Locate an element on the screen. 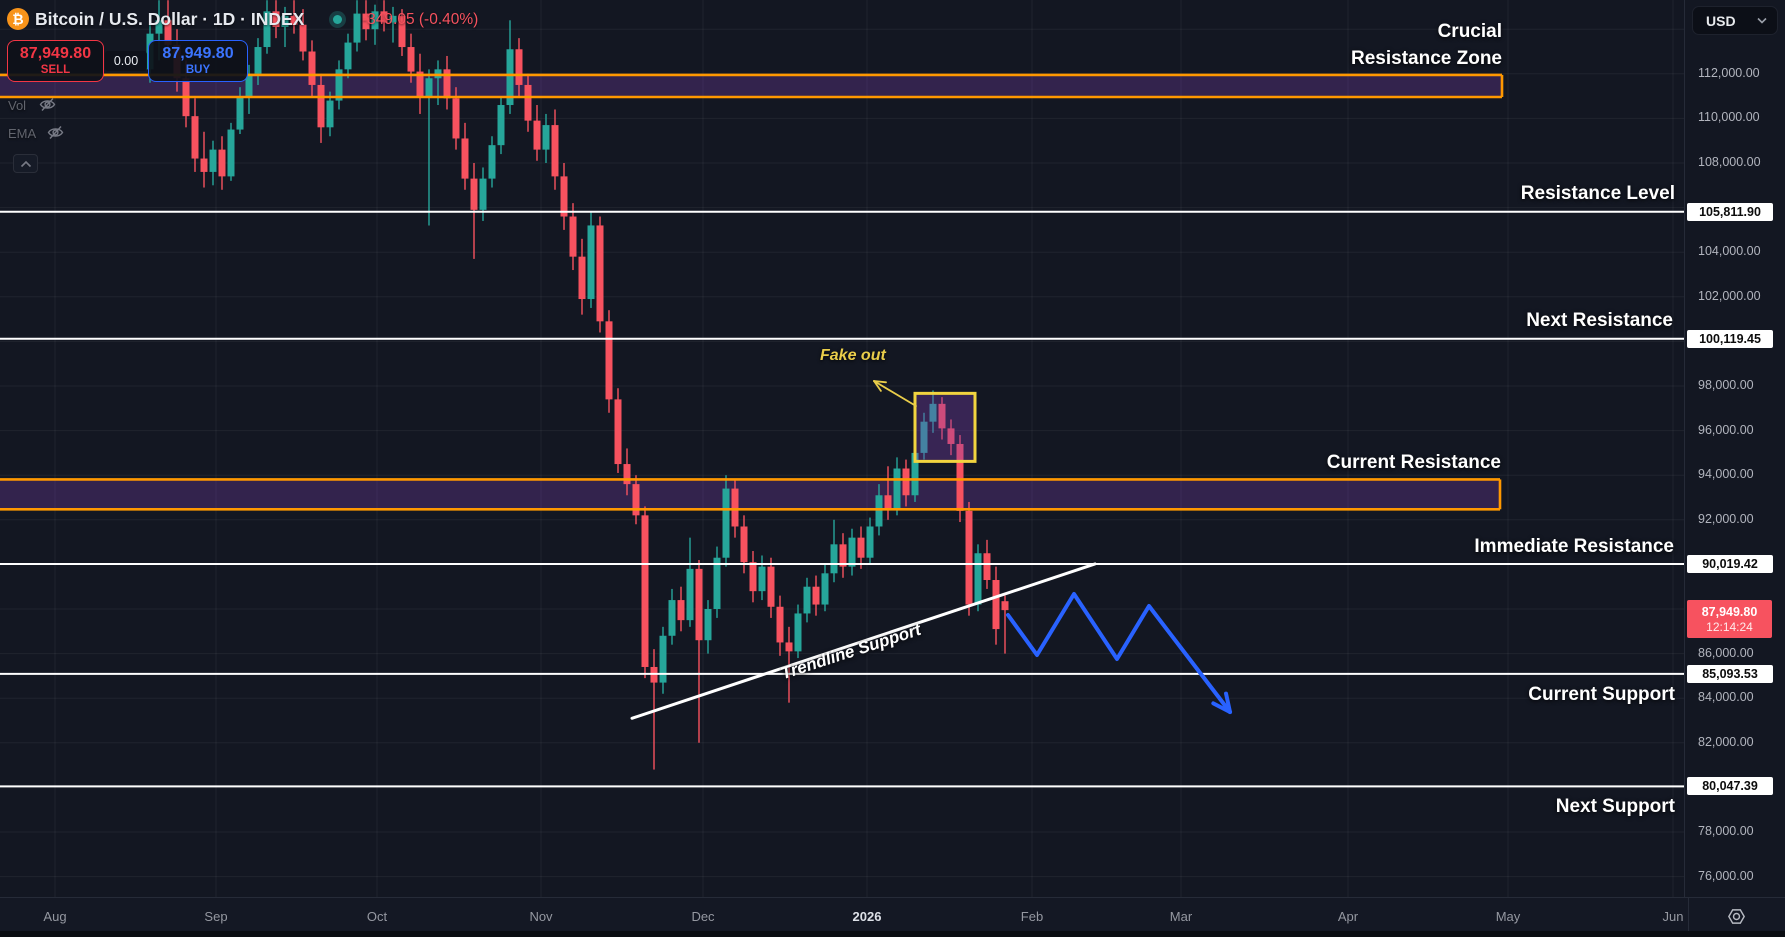 Image resolution: width=1785 pixels, height=937 pixels. buy-label: BUY is located at coordinates (198, 70).